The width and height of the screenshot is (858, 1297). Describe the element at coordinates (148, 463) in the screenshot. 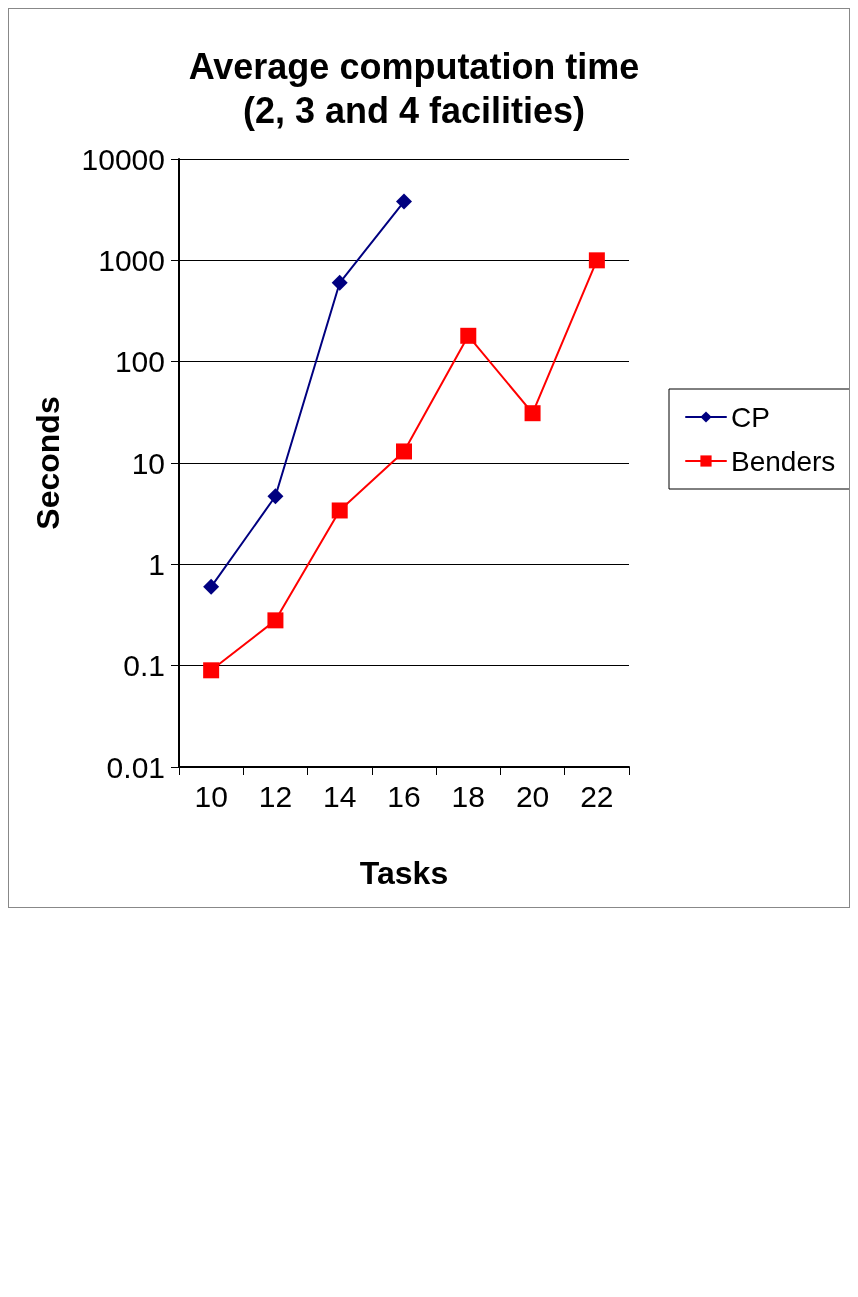

I see `y-tick-label: 10` at that location.